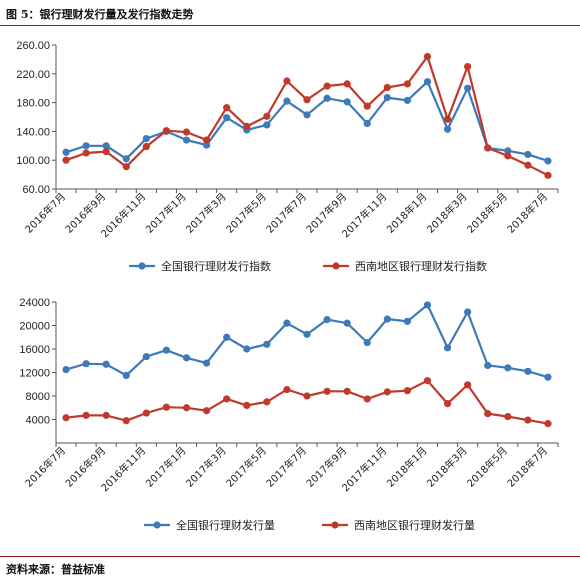  Describe the element at coordinates (290, 556) in the screenshot. I see `source-divider` at that location.